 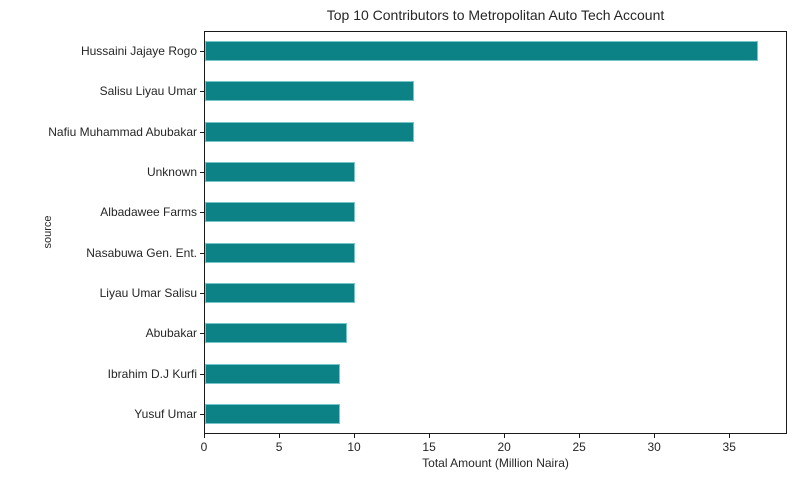 What do you see at coordinates (141, 252) in the screenshot?
I see `y-tick-label: Nasabuwa Gen. Ent.` at bounding box center [141, 252].